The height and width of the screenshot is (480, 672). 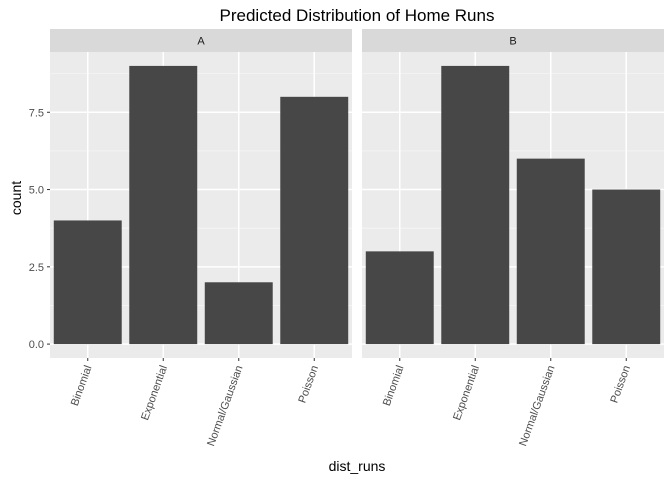 I want to click on x-axis-title: dist_runs, so click(x=357, y=466).